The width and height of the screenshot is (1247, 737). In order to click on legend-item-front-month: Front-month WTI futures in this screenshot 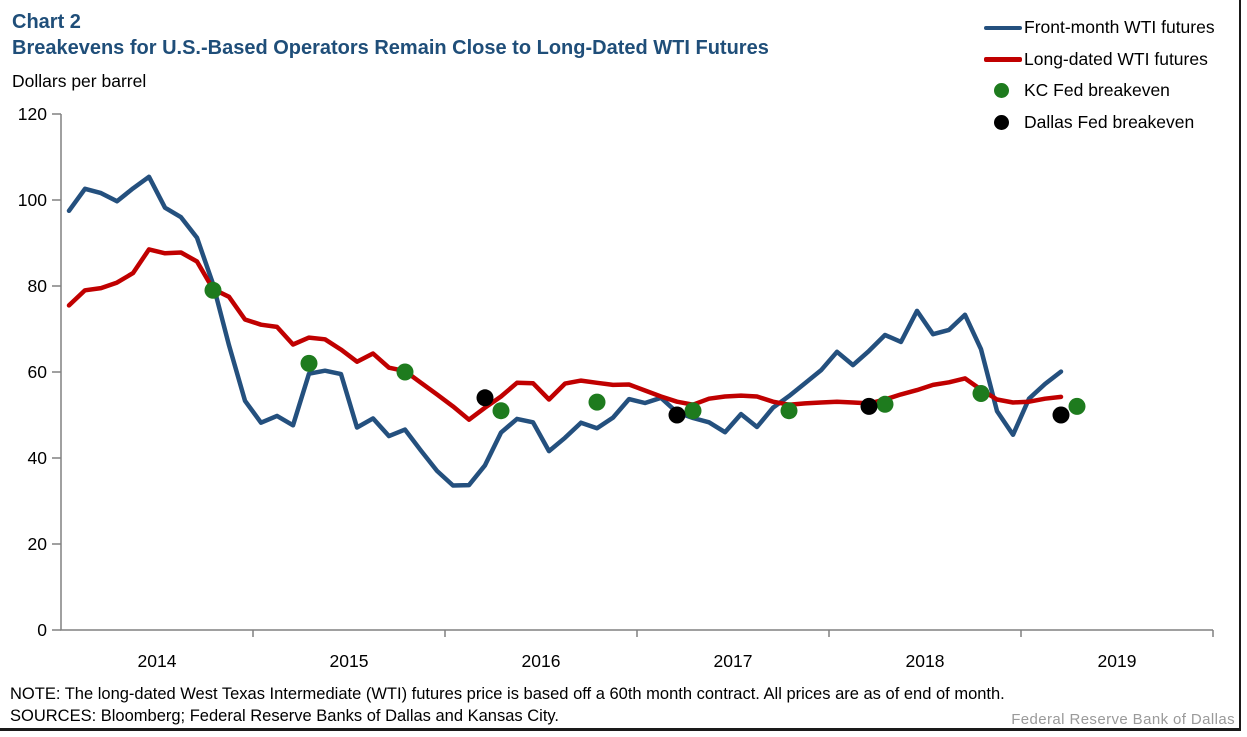, I will do `click(1099, 28)`.